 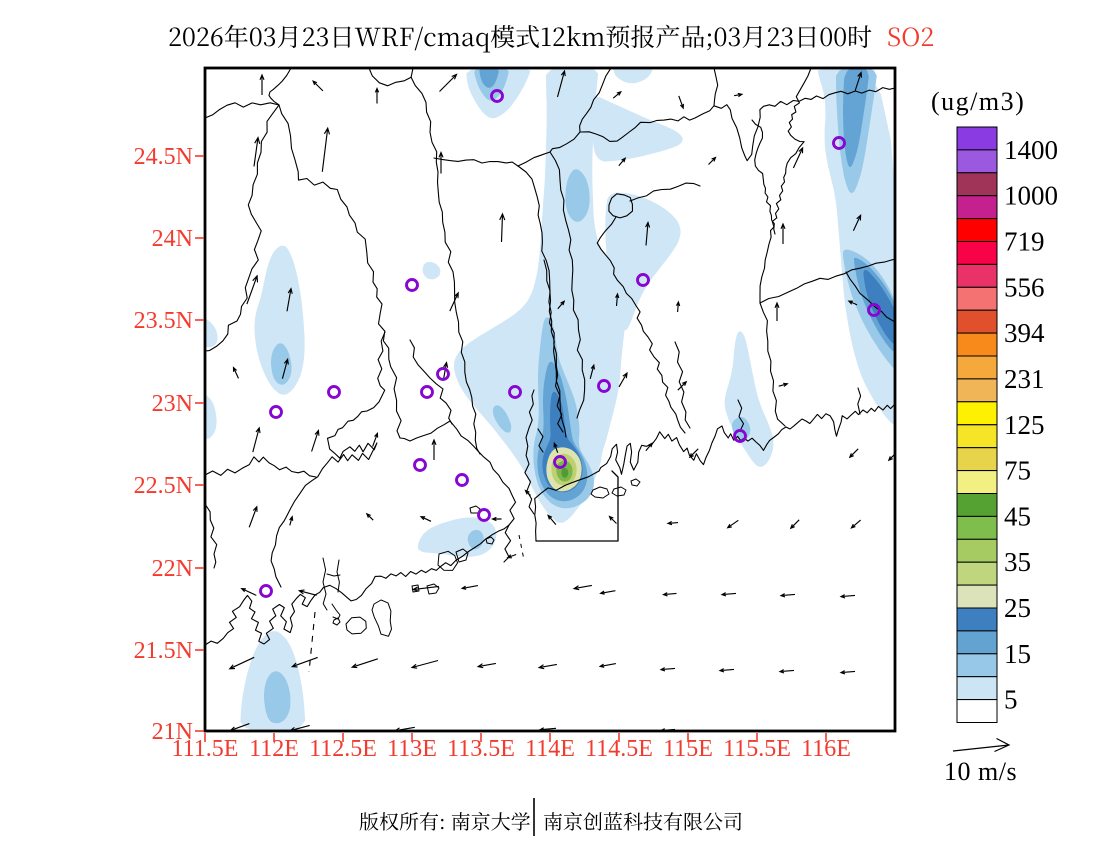 What do you see at coordinates (1024, 333) in the screenshot?
I see `svg-text: 394` at bounding box center [1024, 333].